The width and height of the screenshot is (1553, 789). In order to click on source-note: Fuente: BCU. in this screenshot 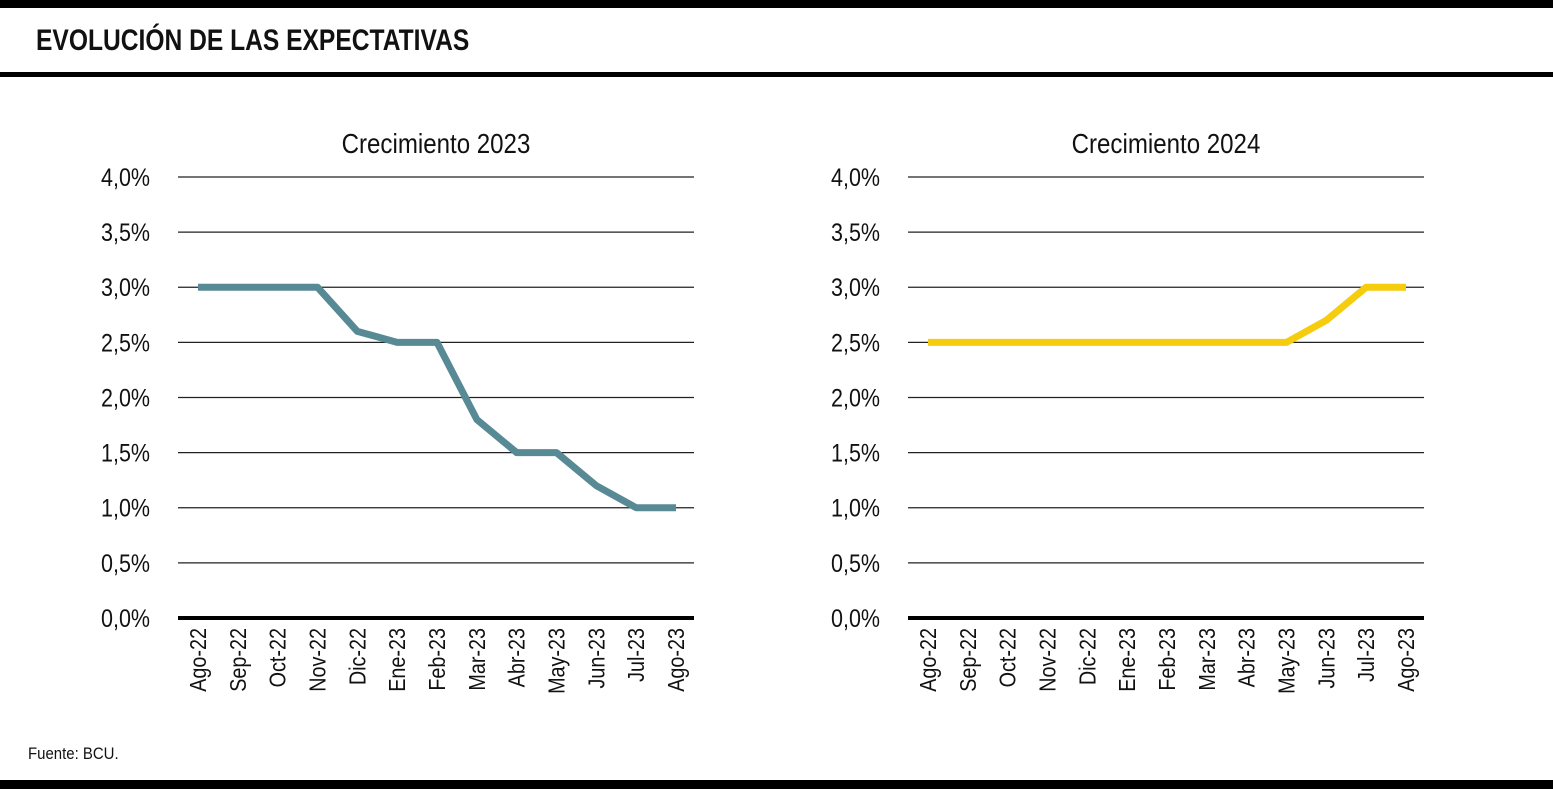, I will do `click(73, 753)`.